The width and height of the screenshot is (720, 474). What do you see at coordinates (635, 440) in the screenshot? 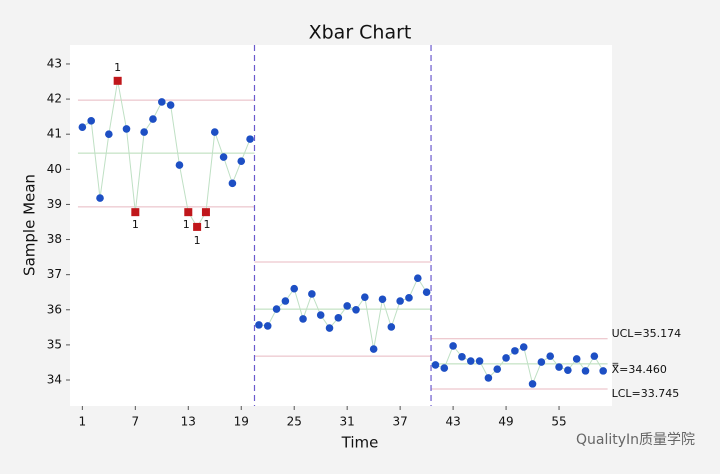
I see `watermark: QualityIn质量学院` at bounding box center [635, 440].